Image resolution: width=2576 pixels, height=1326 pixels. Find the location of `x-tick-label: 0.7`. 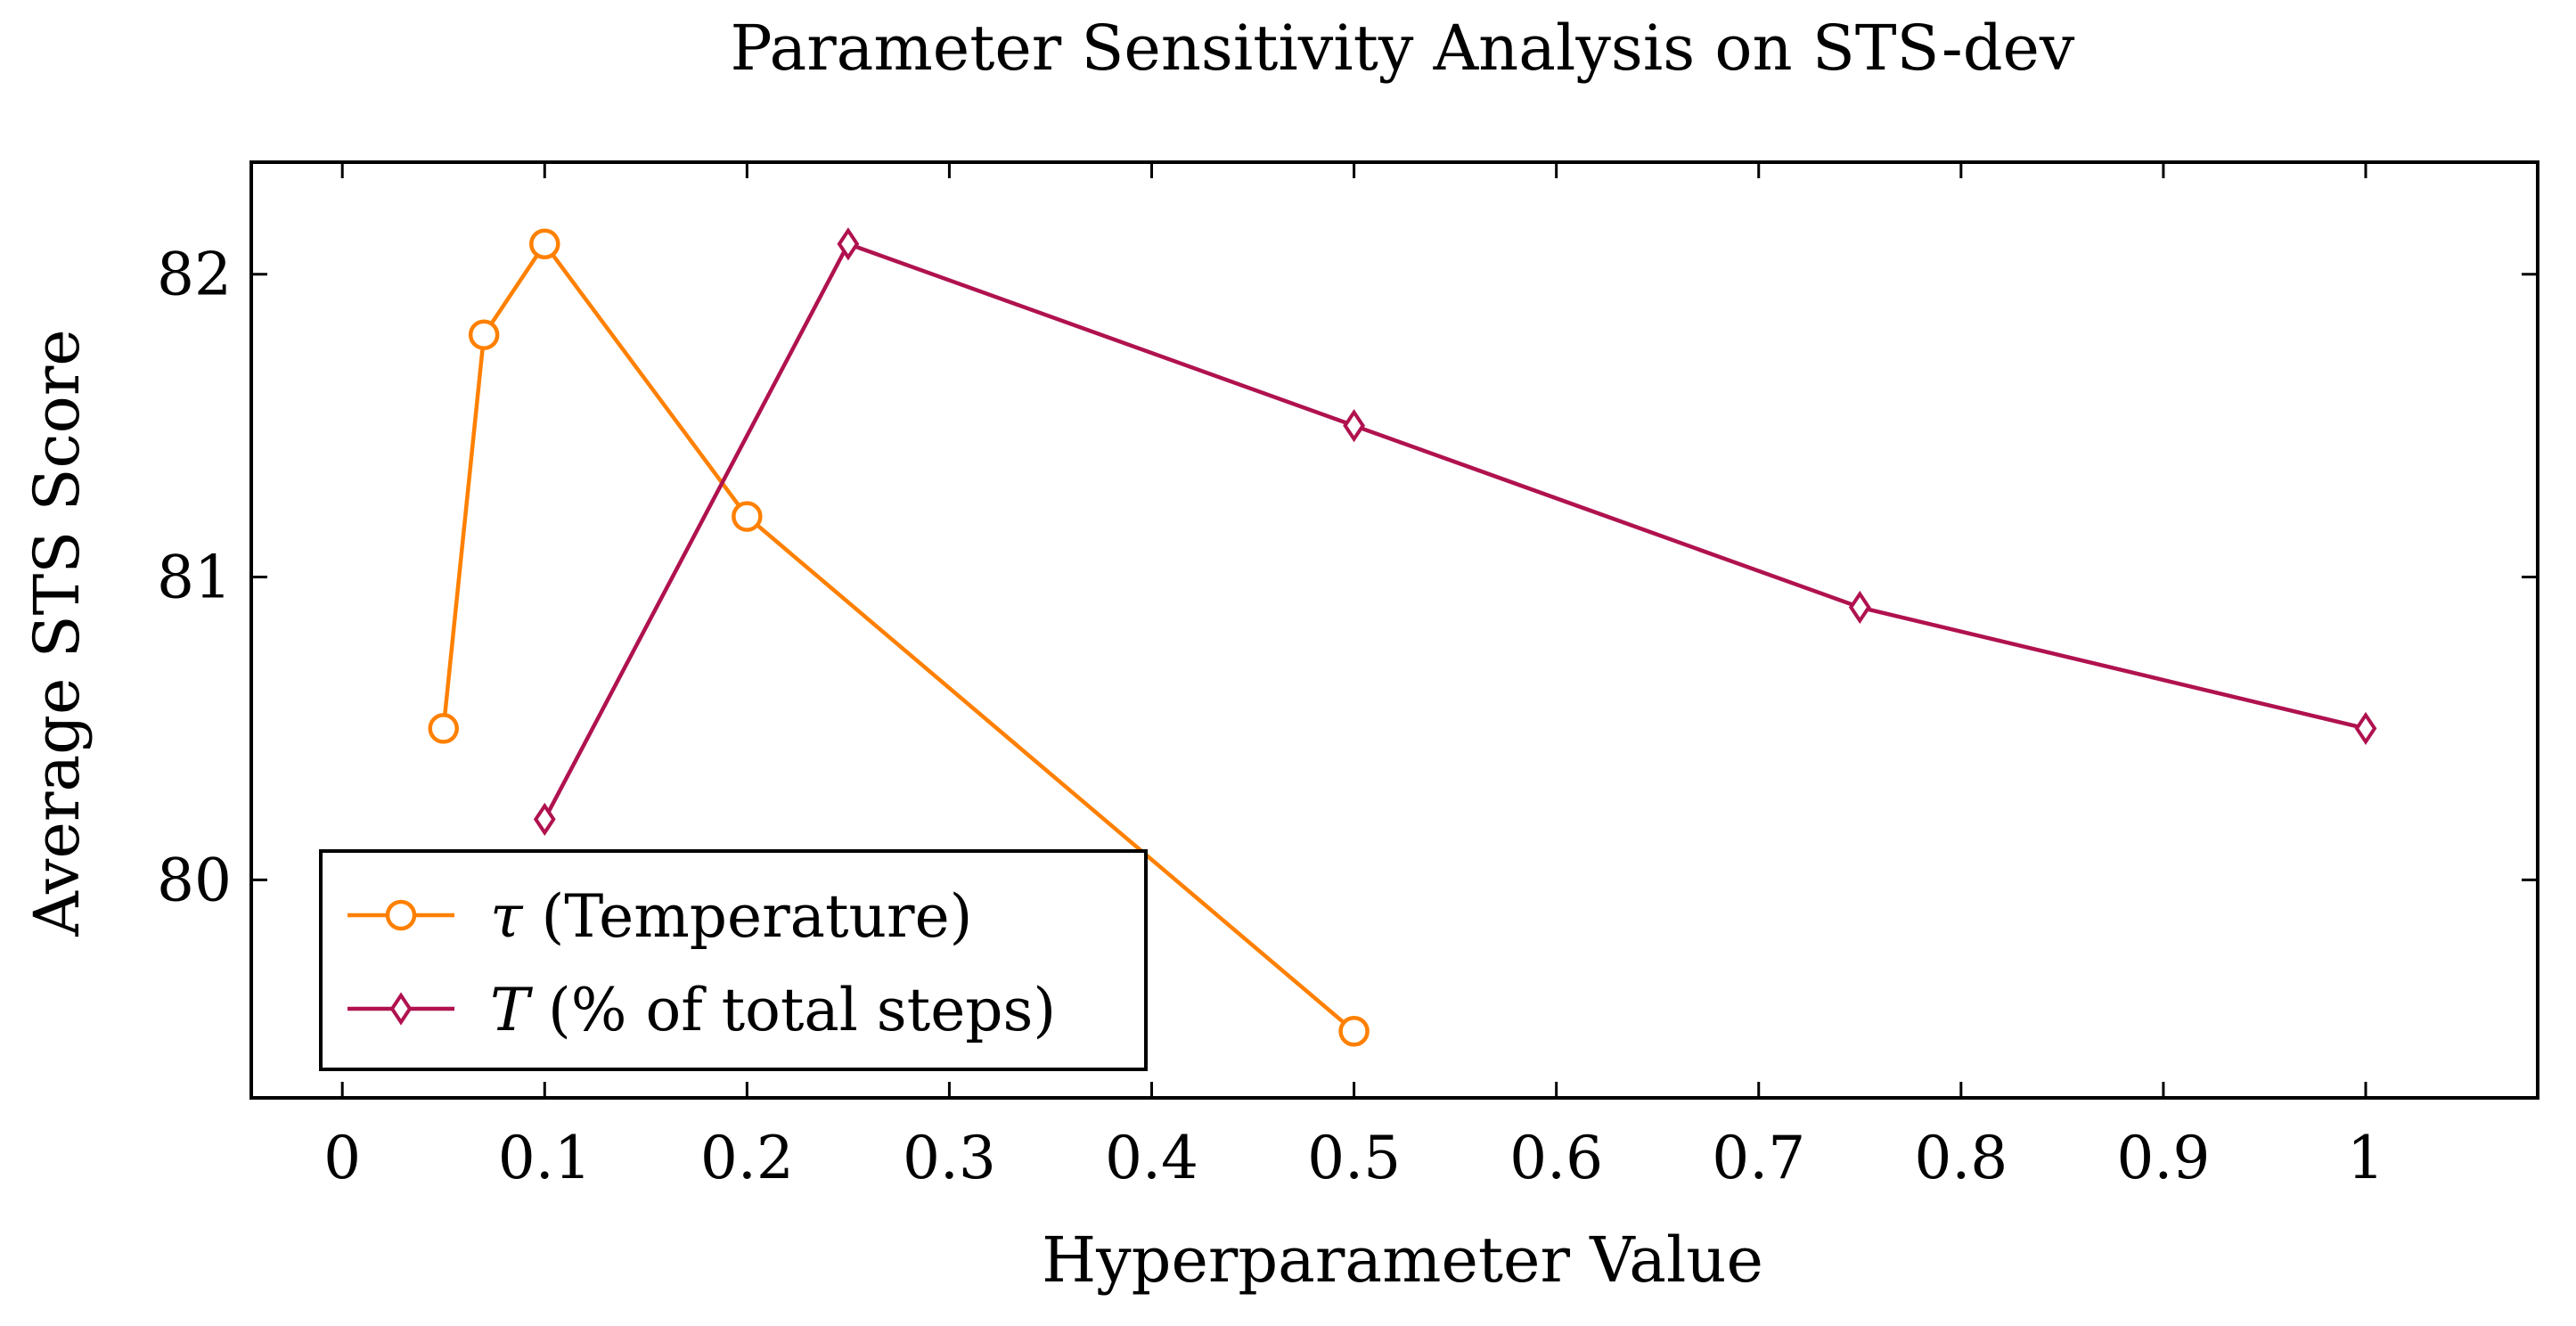

x-tick-label: 0.7 is located at coordinates (1758, 1158).